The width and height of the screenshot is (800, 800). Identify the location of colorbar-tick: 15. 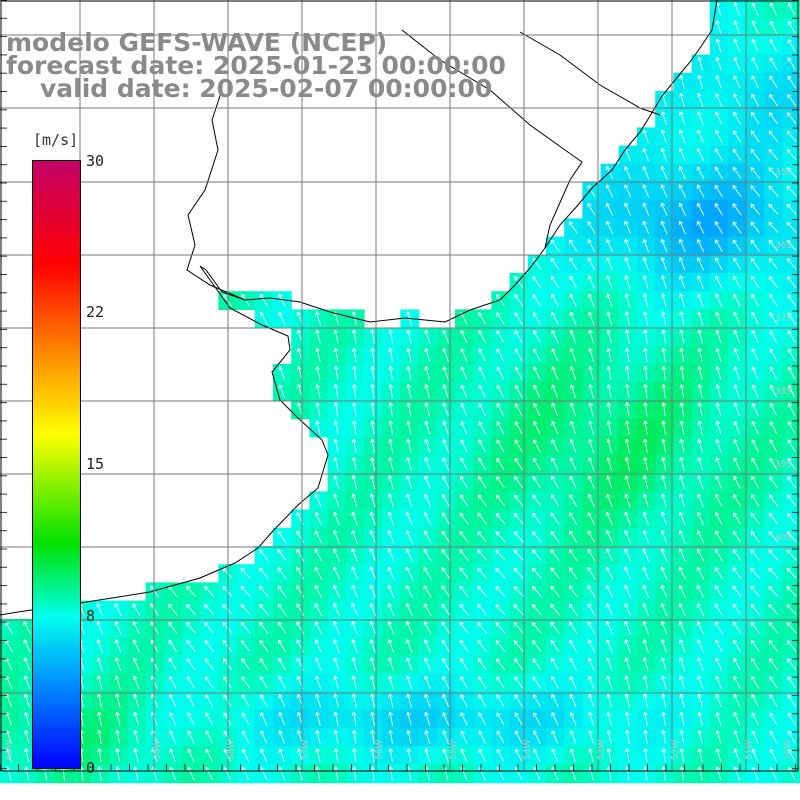
(95, 464).